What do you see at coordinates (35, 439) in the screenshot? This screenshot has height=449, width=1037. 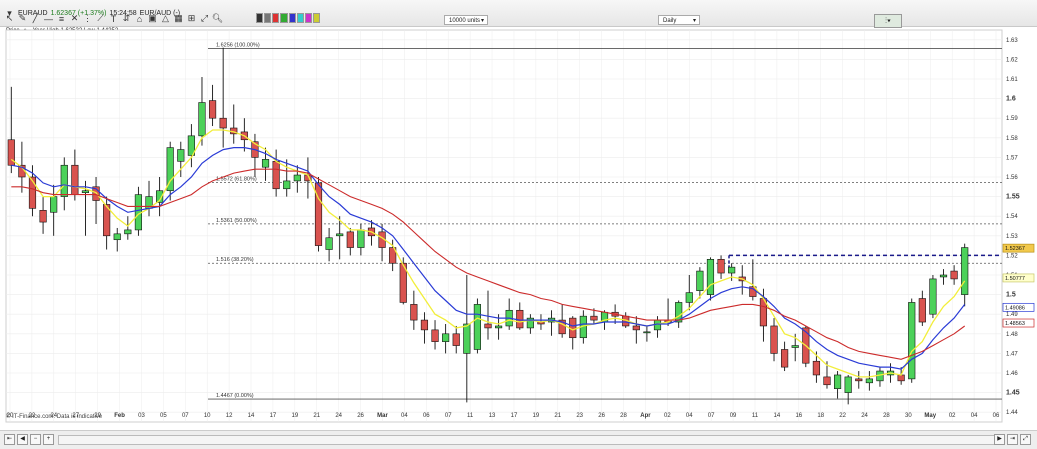 I see `zoom-out-icon: −` at bounding box center [35, 439].